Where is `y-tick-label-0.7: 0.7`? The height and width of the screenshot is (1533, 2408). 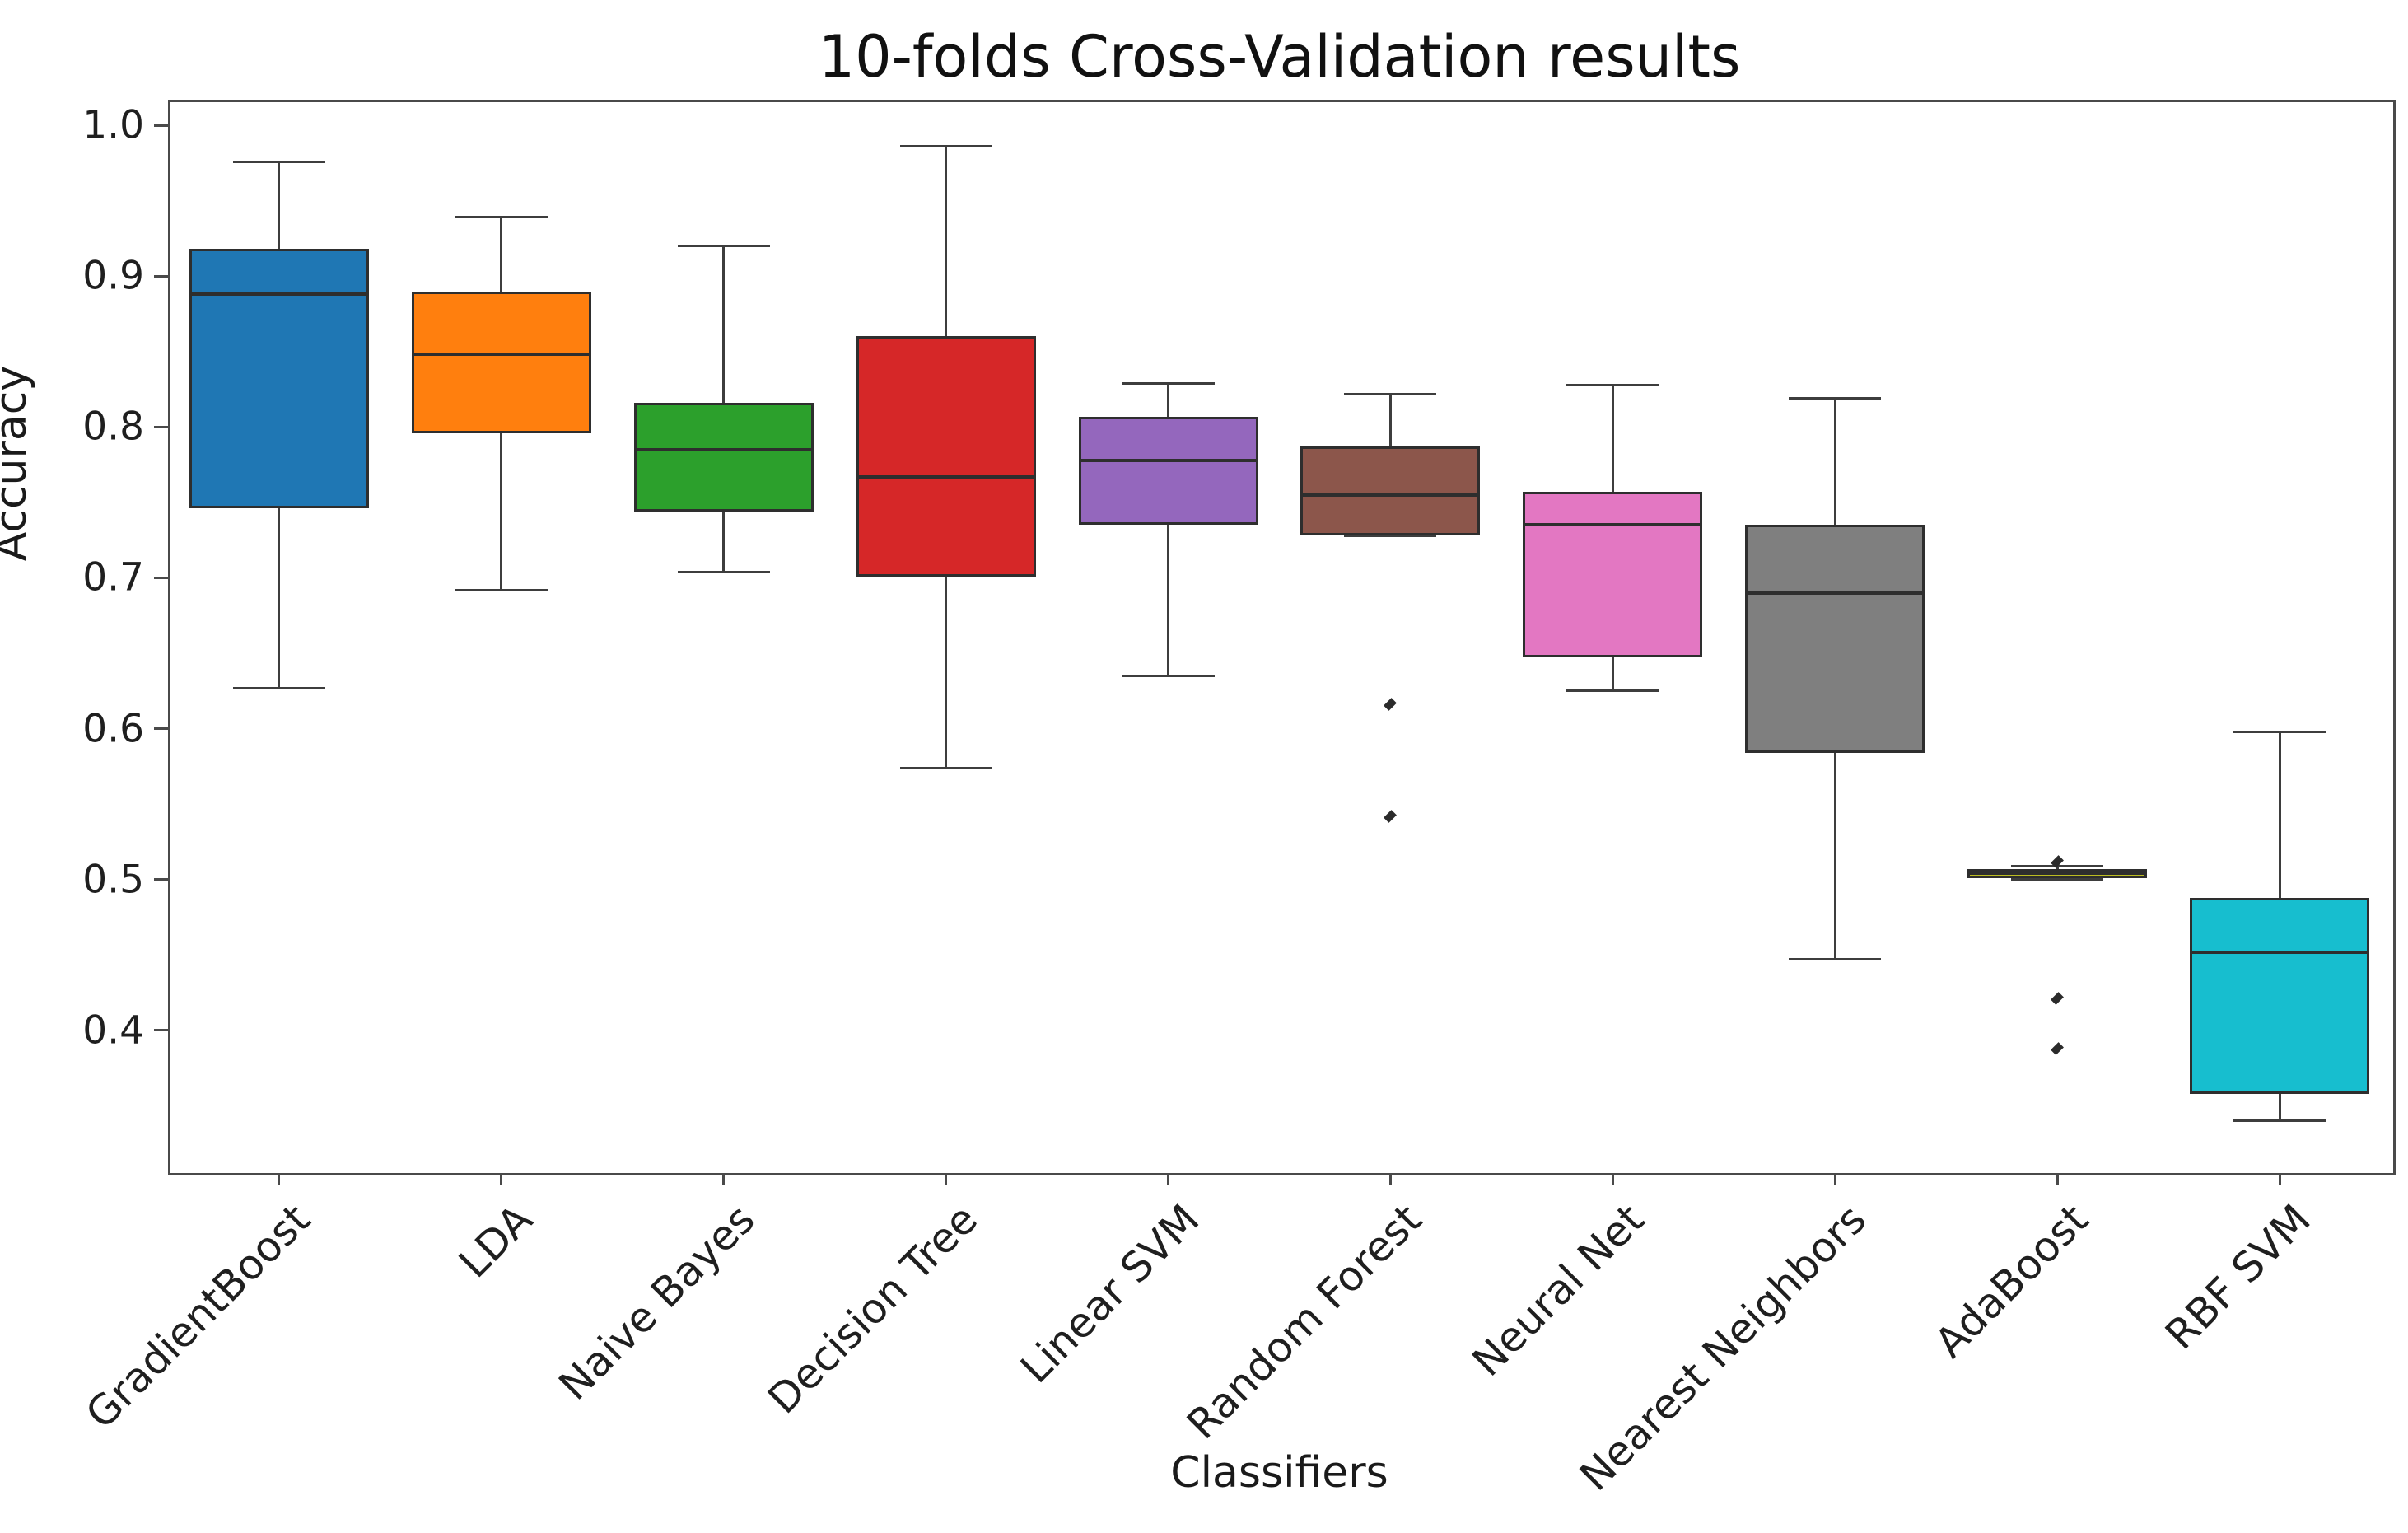 y-tick-label-0.7: 0.7 is located at coordinates (113, 577).